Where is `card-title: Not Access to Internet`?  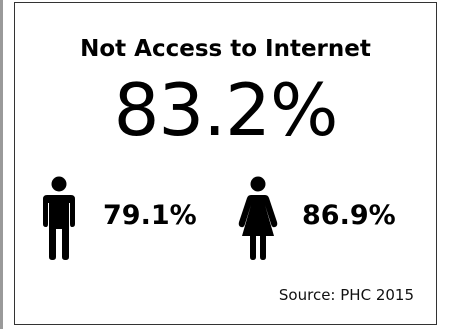
card-title: Not Access to Internet is located at coordinates (225, 49).